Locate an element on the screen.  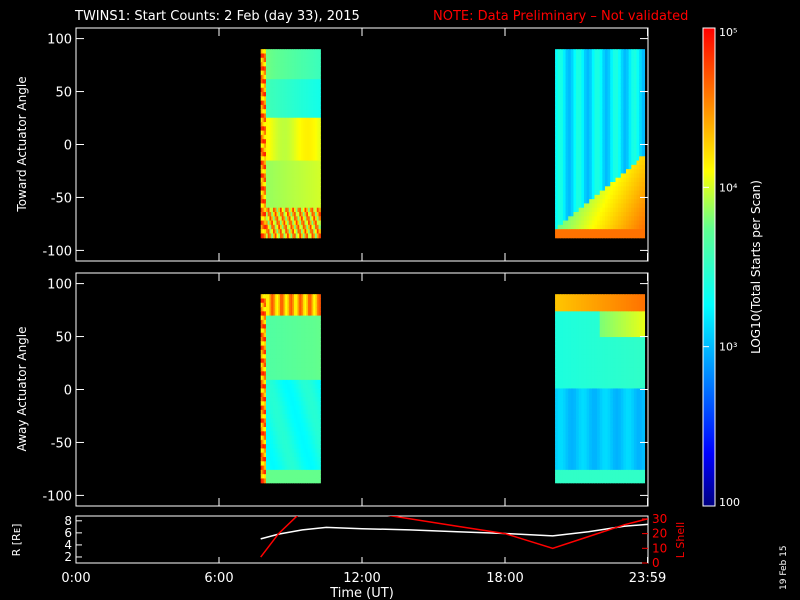
y-tick-label: -50 is located at coordinates (61, 198).